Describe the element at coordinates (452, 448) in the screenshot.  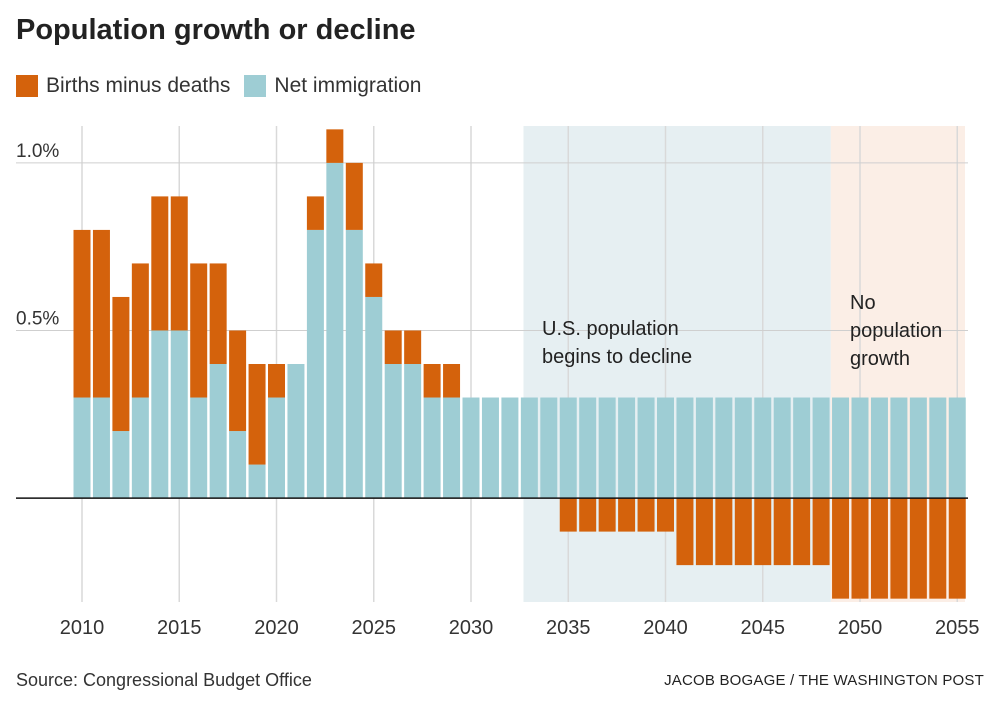
I see `bar-immigration-2029` at that location.